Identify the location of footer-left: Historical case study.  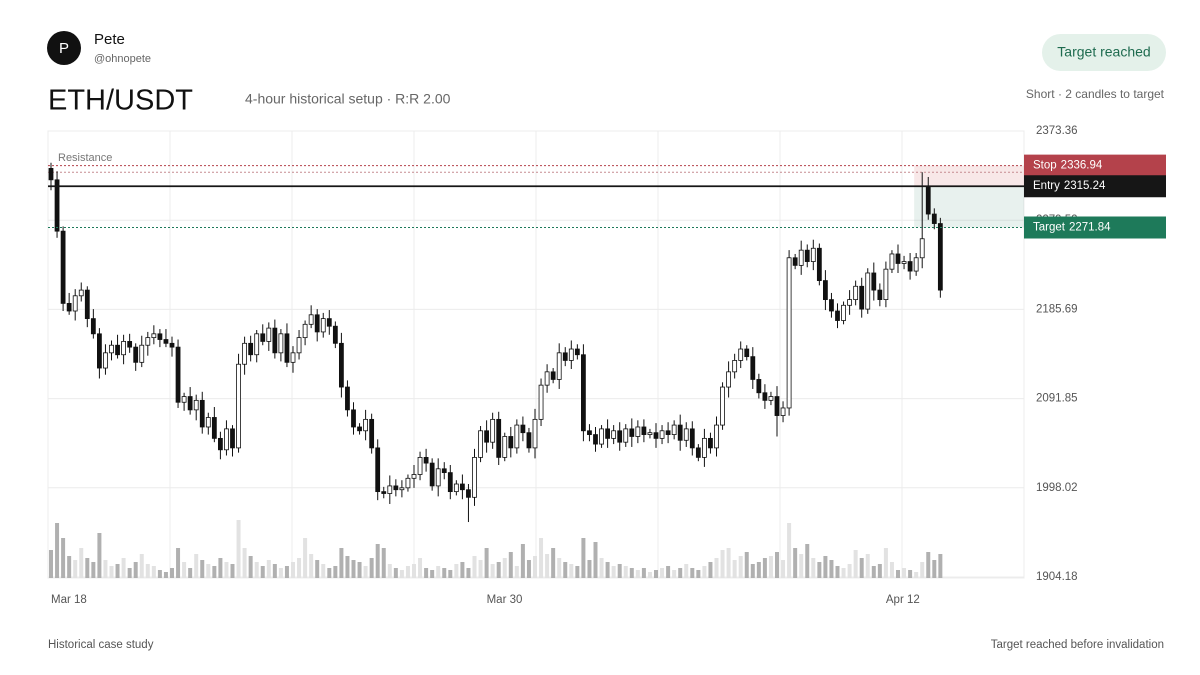
(101, 645).